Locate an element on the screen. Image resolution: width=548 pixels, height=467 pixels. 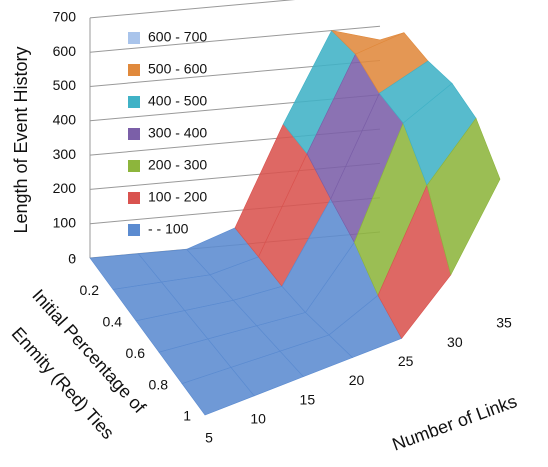
legend-label: 200 - 300 is located at coordinates (177, 165).